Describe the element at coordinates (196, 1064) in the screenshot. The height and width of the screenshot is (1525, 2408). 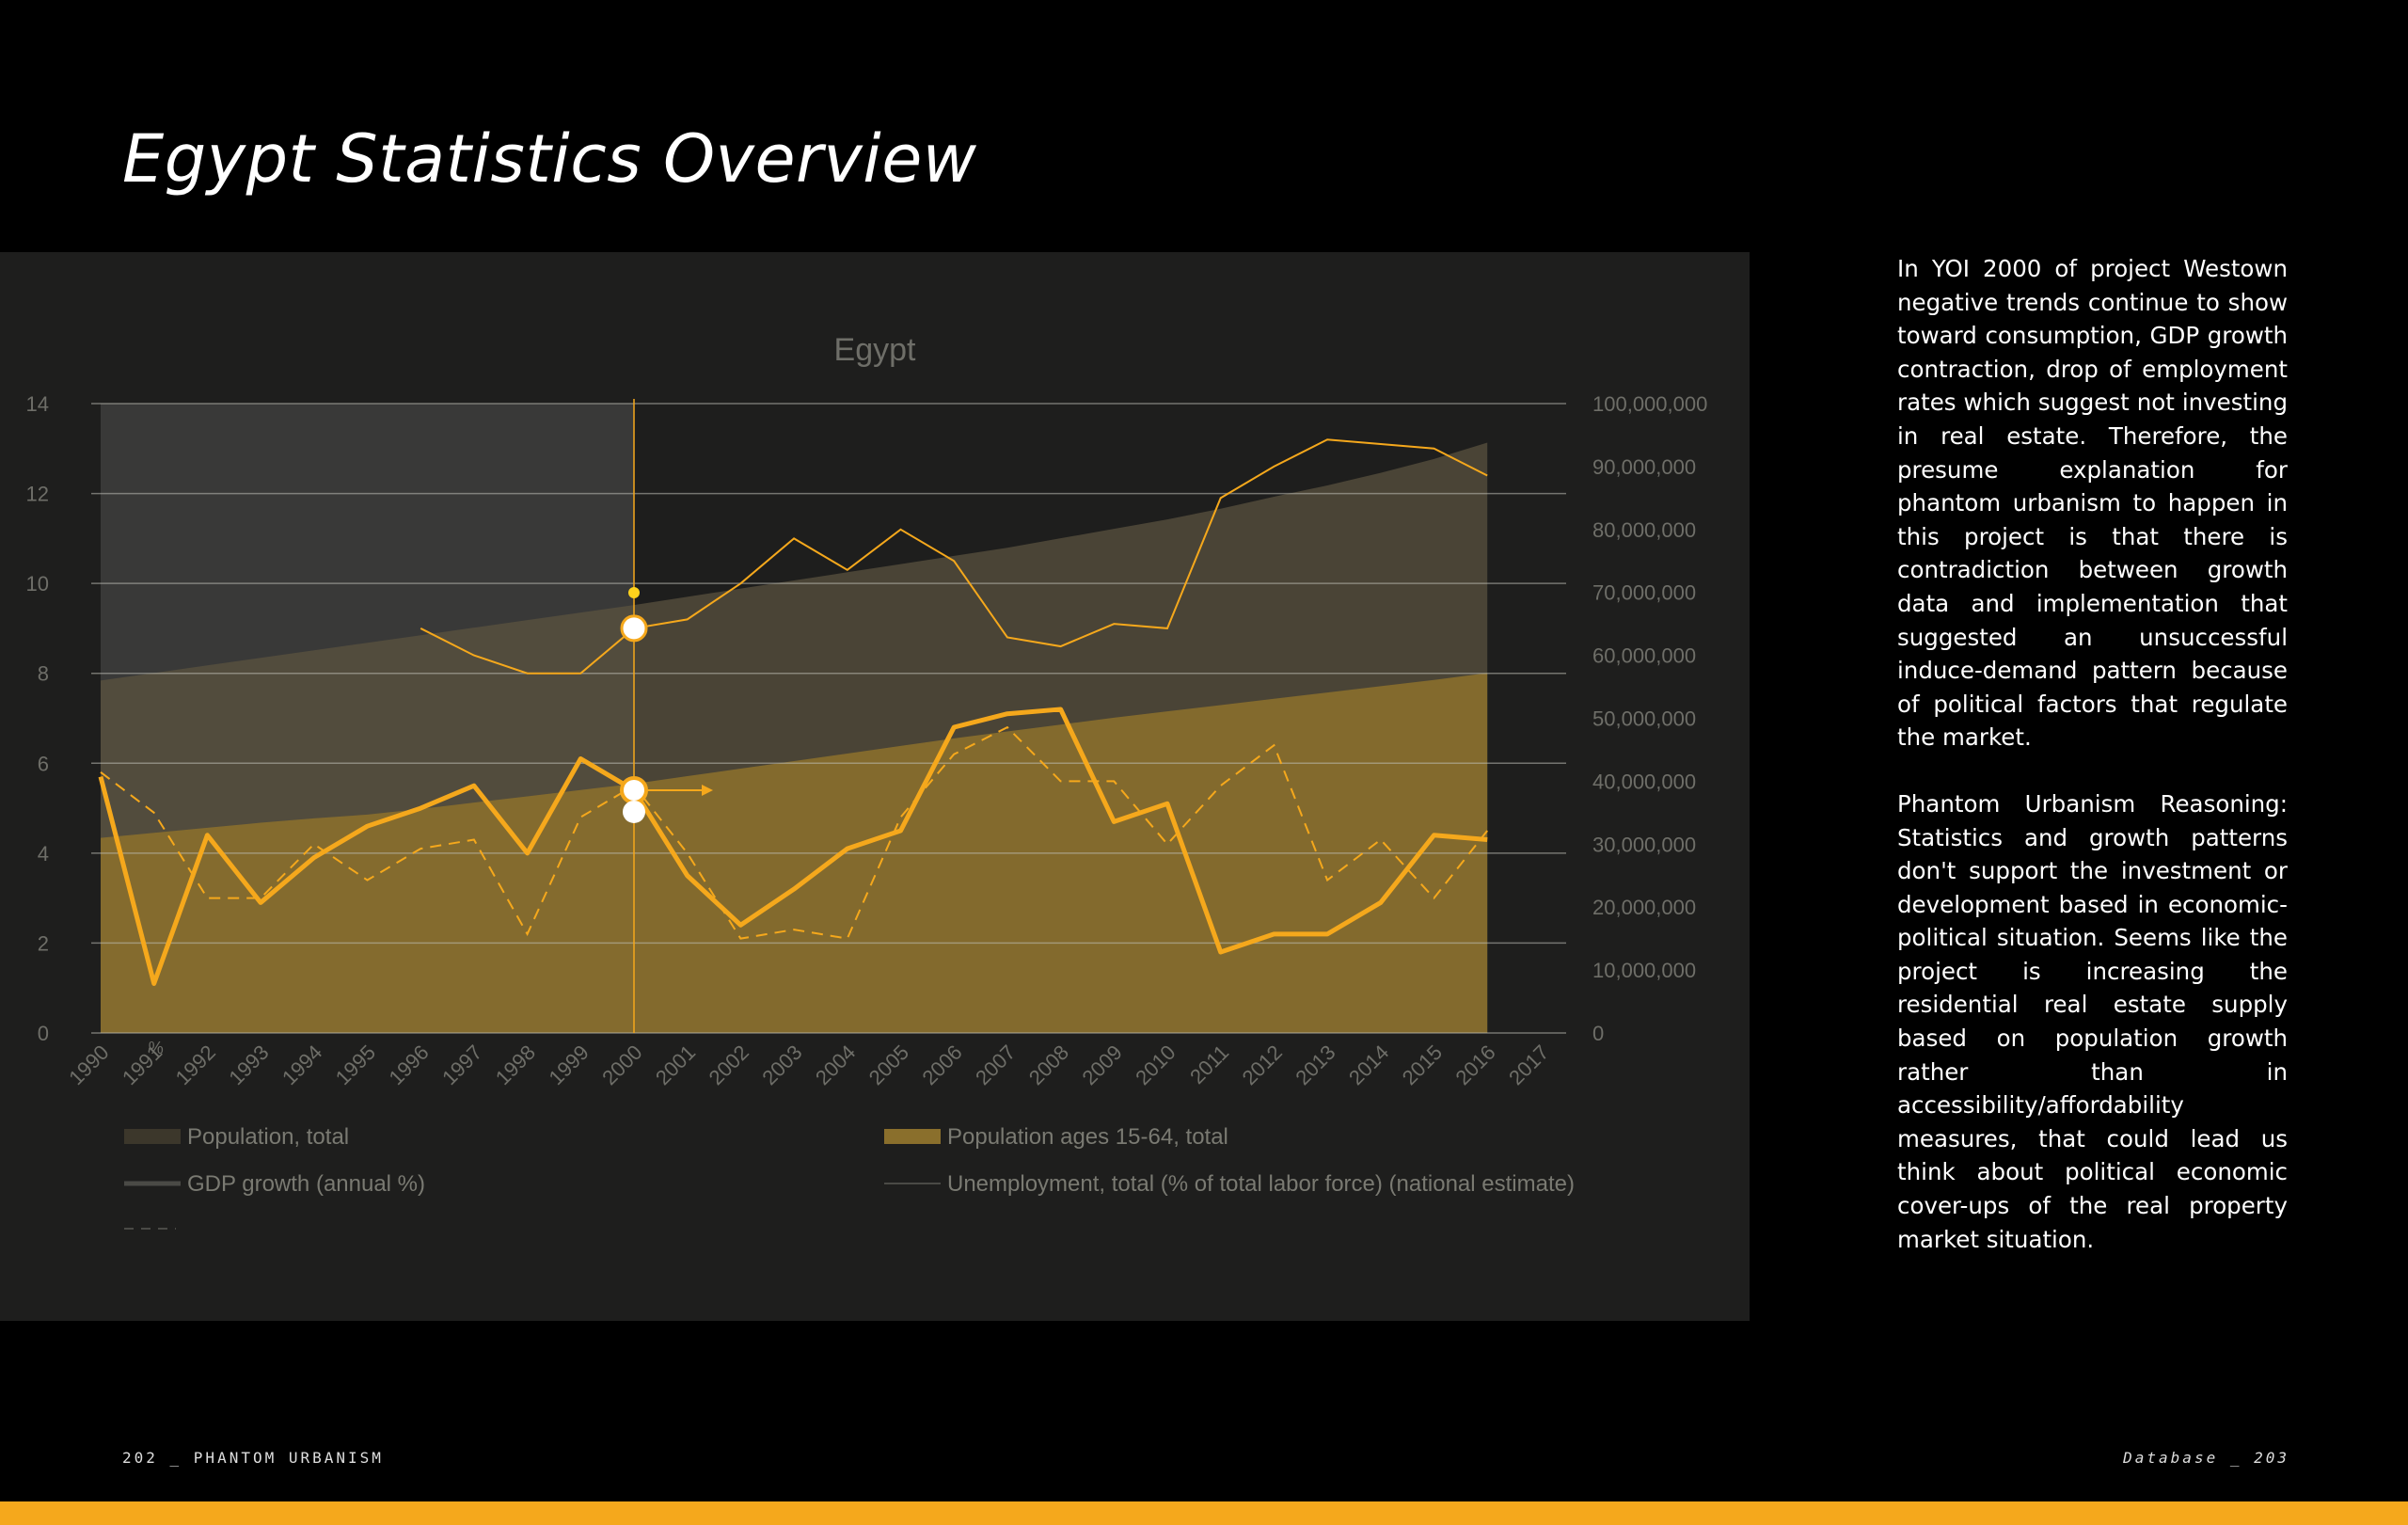
I see `x-tick-label: 1992` at that location.